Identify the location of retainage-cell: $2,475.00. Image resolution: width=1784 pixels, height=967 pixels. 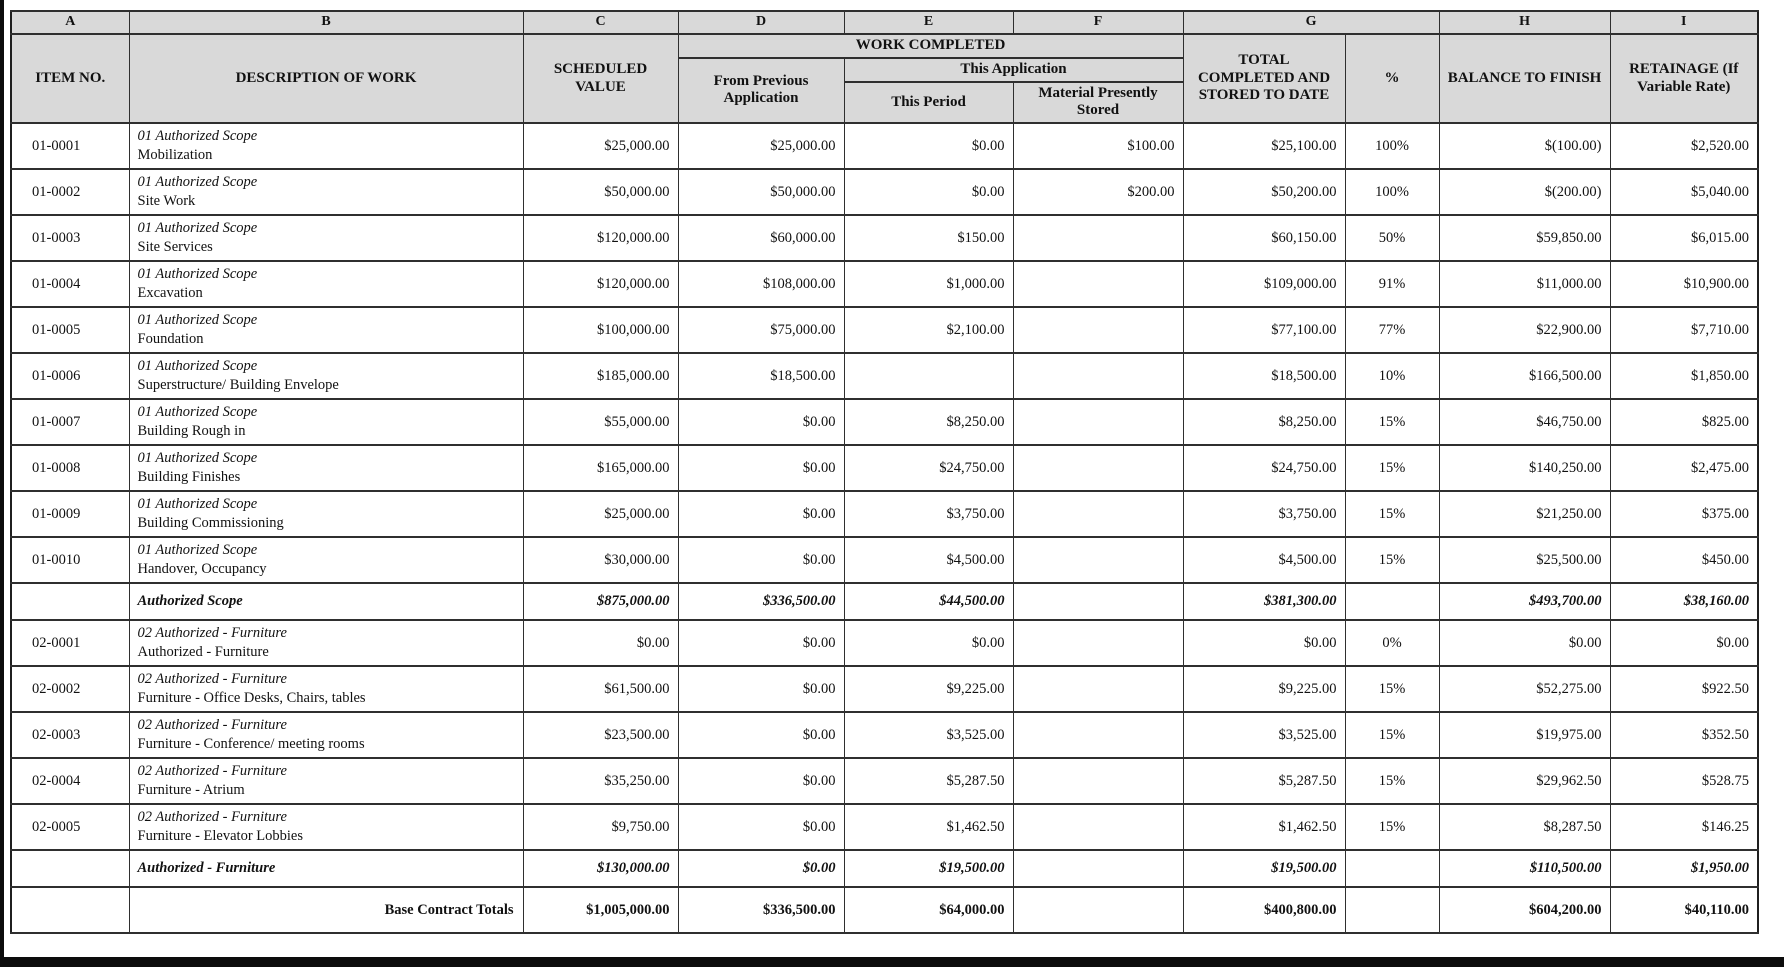
(1684, 468).